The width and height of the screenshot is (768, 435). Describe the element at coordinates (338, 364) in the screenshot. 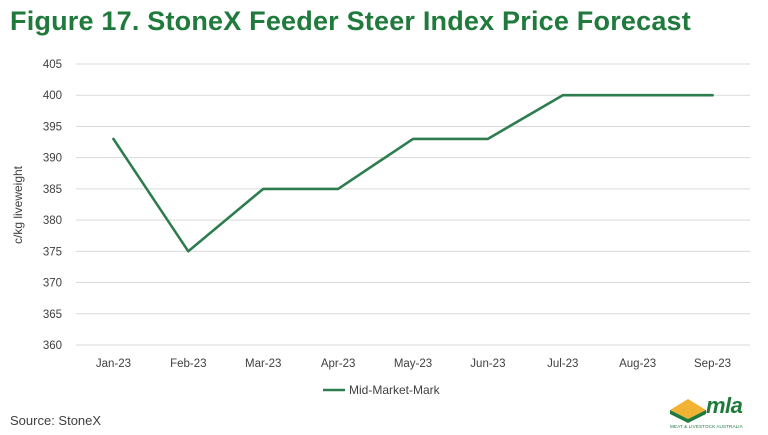

I see `x-tick-label: Apr-23` at that location.